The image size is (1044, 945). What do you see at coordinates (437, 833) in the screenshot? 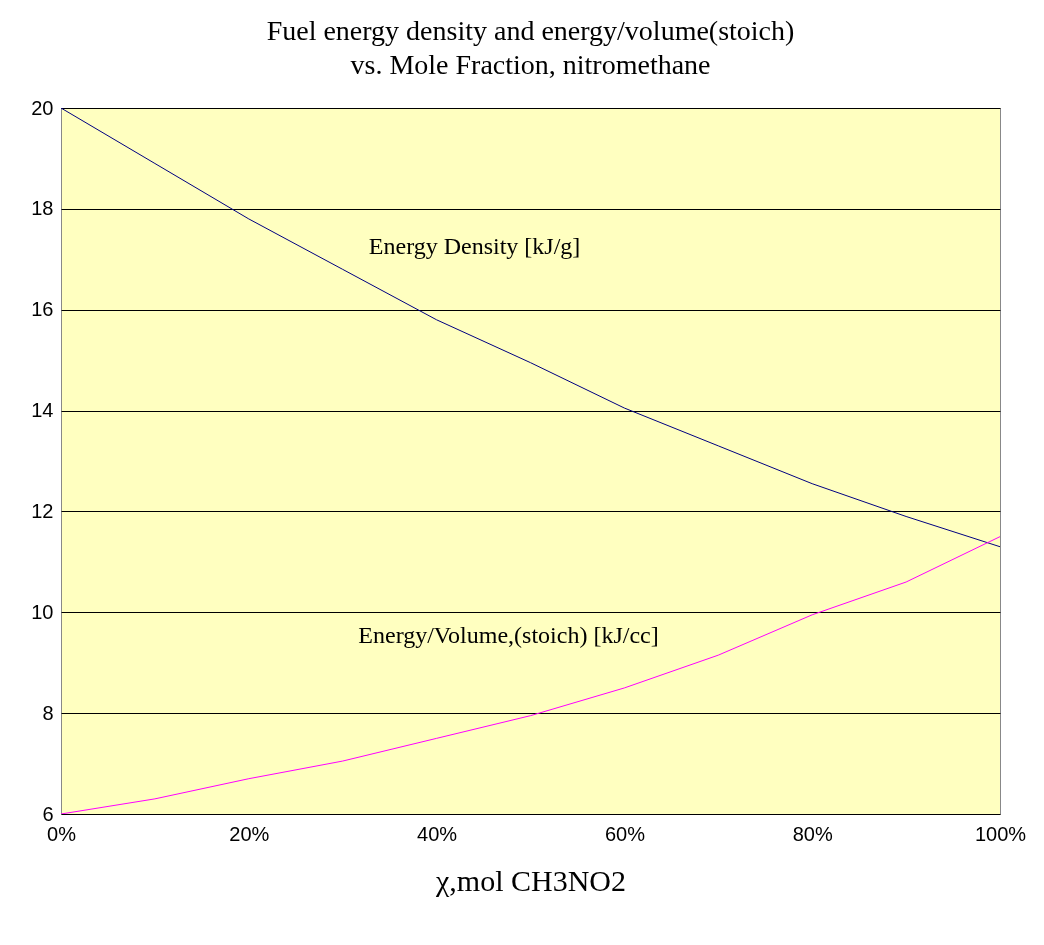
I see `x-tick-label: 40%` at bounding box center [437, 833].